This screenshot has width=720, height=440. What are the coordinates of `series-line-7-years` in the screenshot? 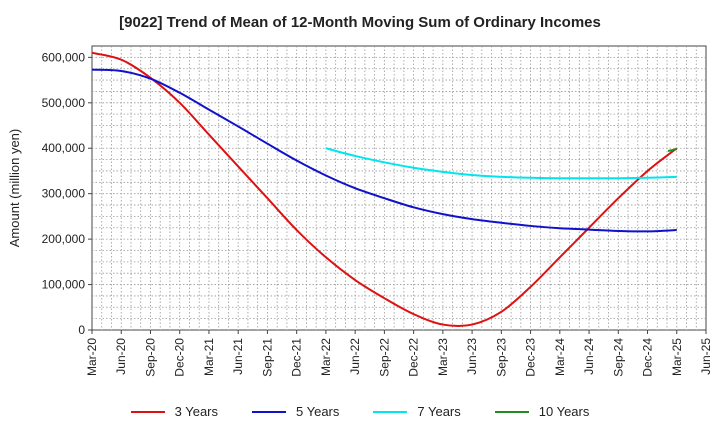 It's located at (501, 163).